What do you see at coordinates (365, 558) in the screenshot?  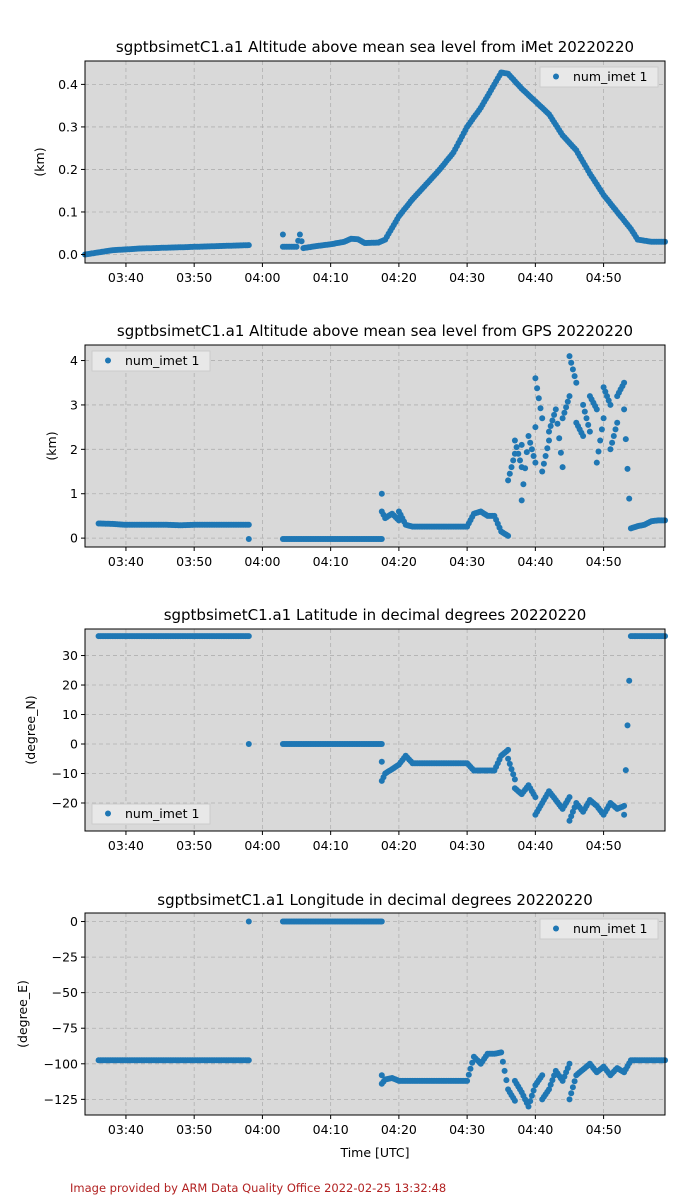 I see `panel-2-x-ticks: 03:40 03:50 04:00 04:10 04:20 04:30 04:40 04:50` at bounding box center [365, 558].